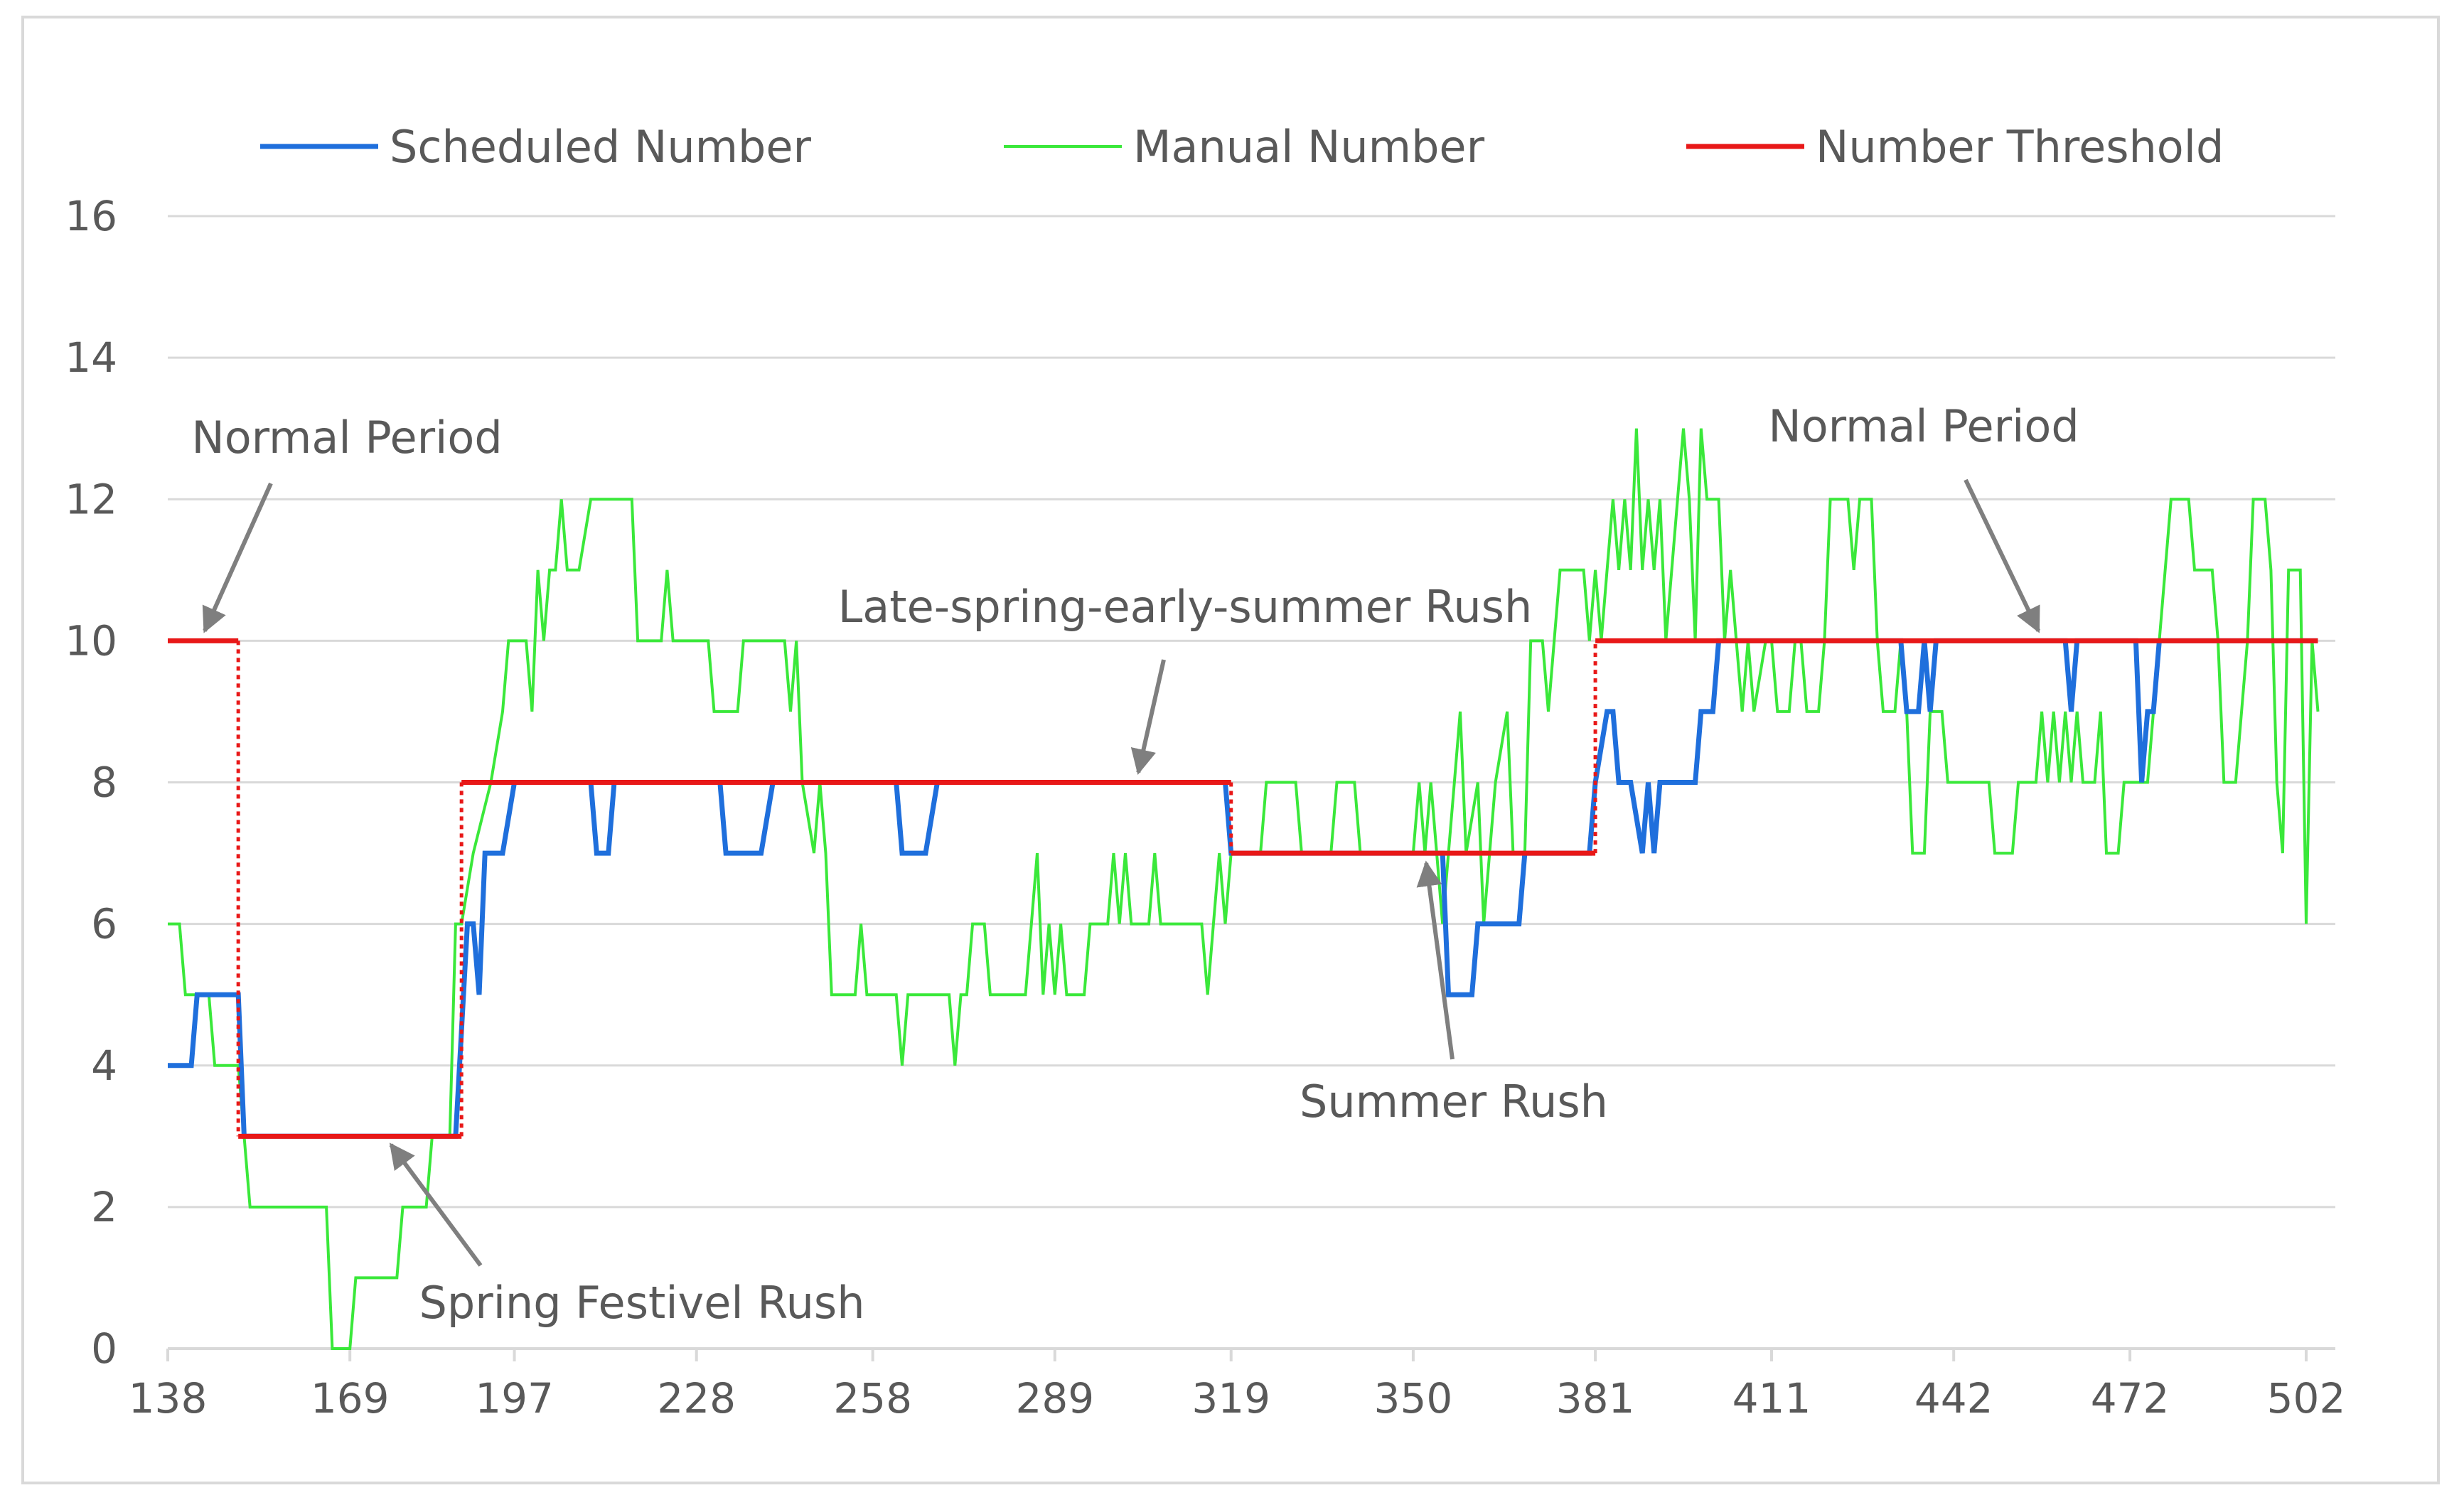 The height and width of the screenshot is (1505, 2464). Describe the element at coordinates (2130, 1398) in the screenshot. I see `x-tick-label: 472` at that location.